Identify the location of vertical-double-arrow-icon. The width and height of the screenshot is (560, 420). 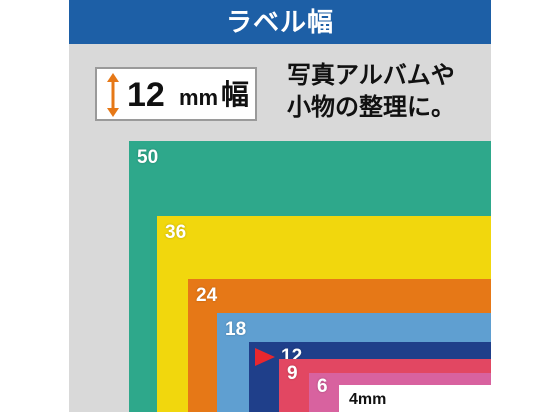
(113, 95).